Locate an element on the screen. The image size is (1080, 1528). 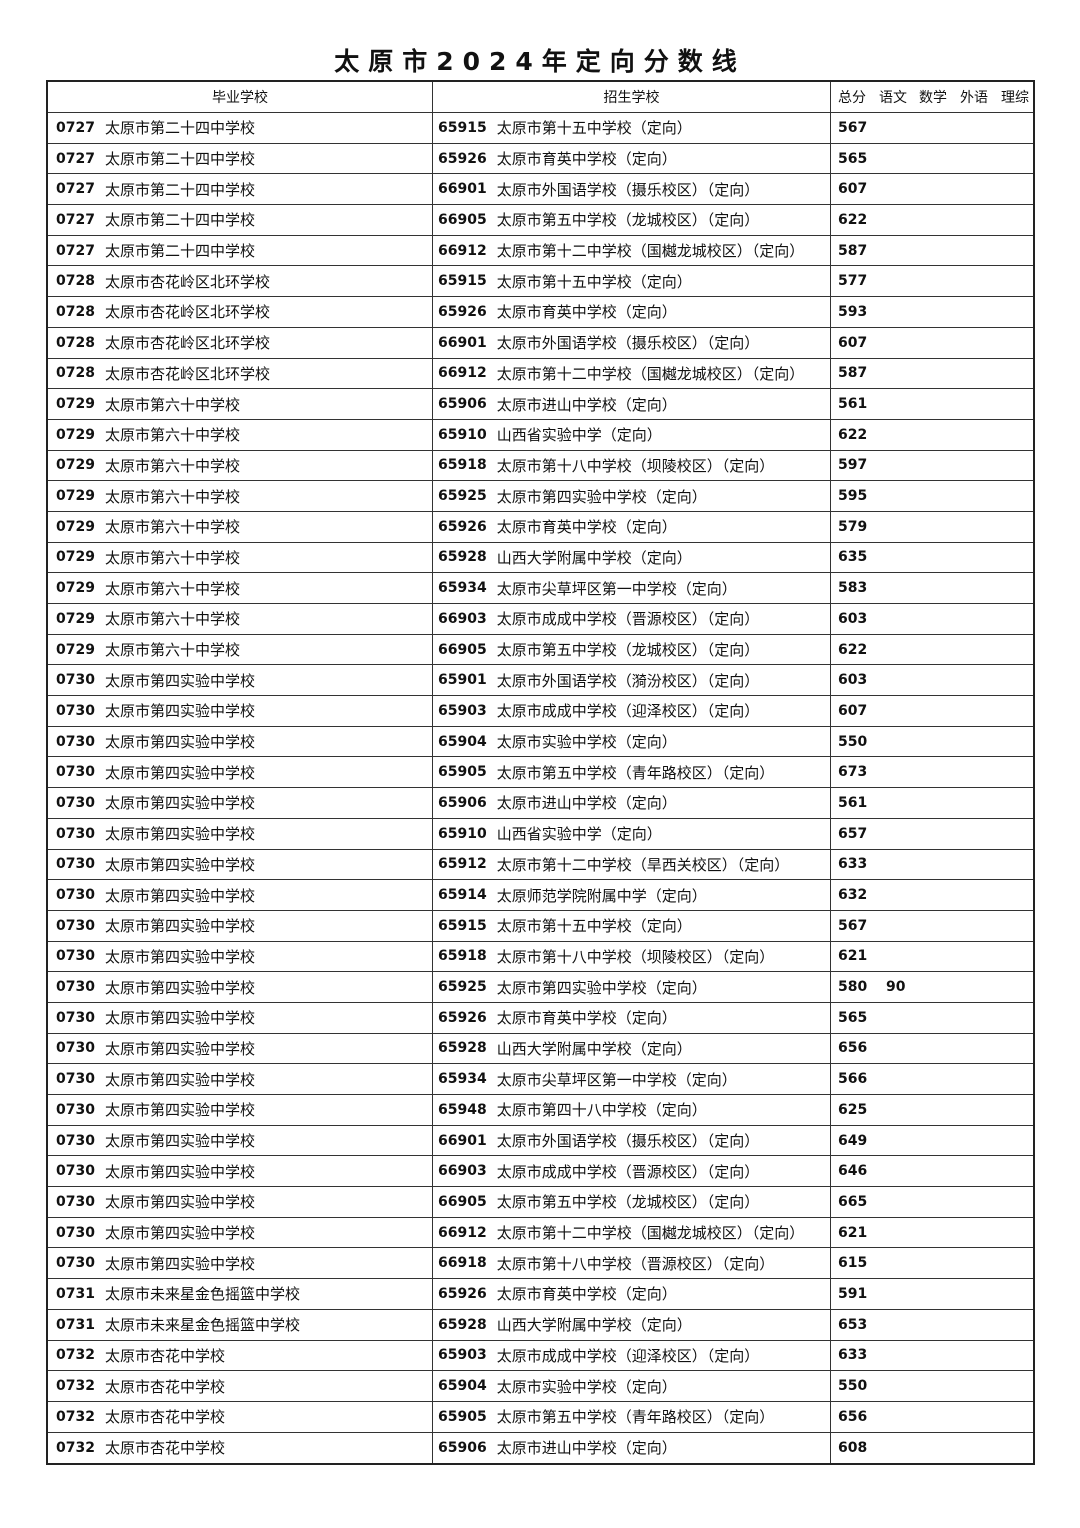
enroll-cell: 65905 太原市第五中学校（青年路校区）（定向） is located at coordinates (632, 1416).